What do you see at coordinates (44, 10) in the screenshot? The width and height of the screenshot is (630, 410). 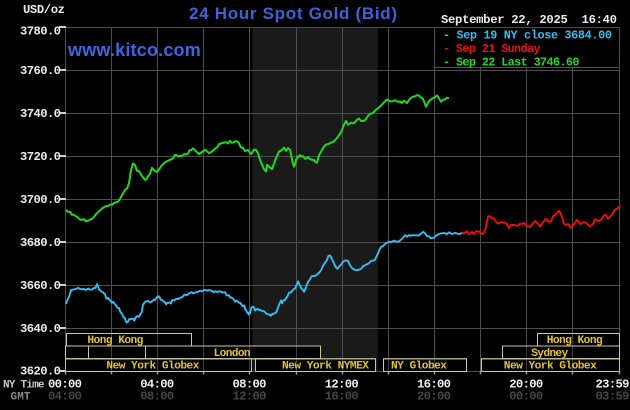 I see `svg-text: USD/oz` at bounding box center [44, 10].